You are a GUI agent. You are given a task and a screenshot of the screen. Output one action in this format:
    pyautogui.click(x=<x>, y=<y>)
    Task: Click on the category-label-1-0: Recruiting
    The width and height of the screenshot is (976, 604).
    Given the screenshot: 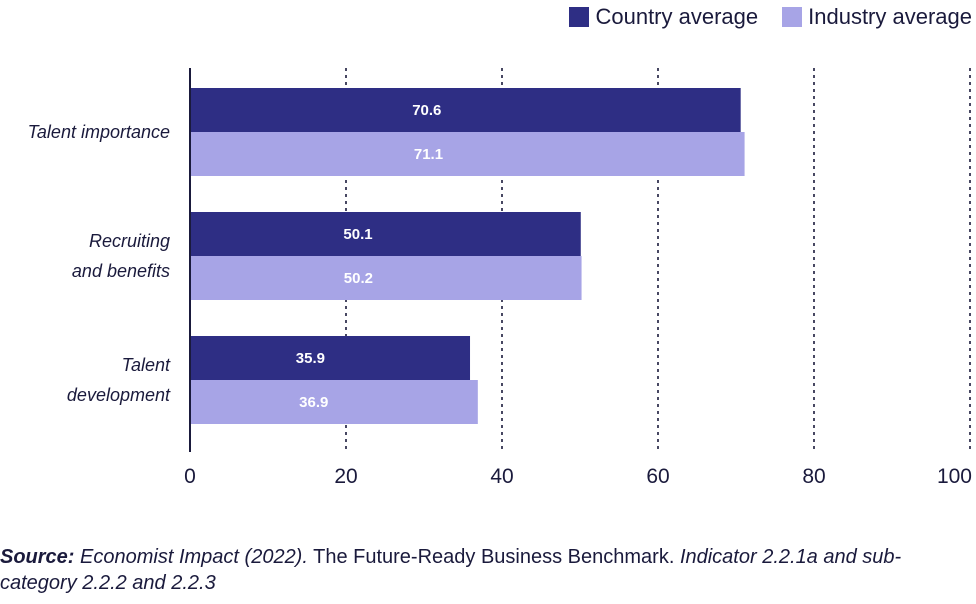 What is the action you would take?
    pyautogui.click(x=129, y=241)
    